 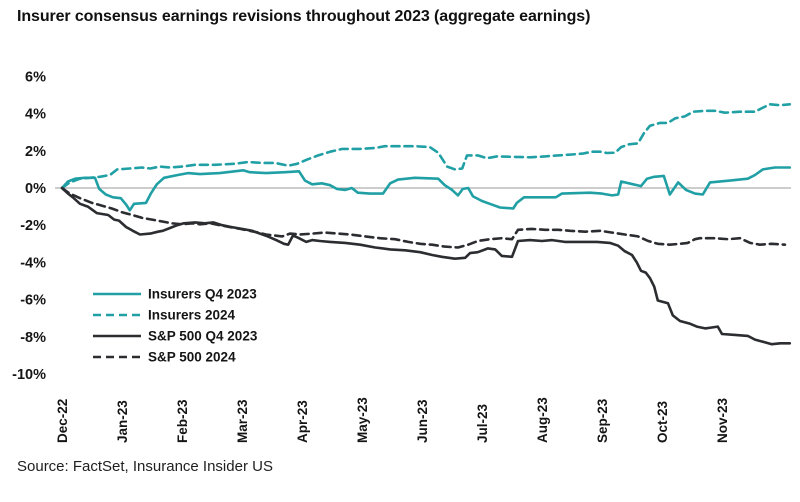 What do you see at coordinates (192, 357) in the screenshot?
I see `legend-label-s-p-500-2024: S&P 500 2024` at bounding box center [192, 357].